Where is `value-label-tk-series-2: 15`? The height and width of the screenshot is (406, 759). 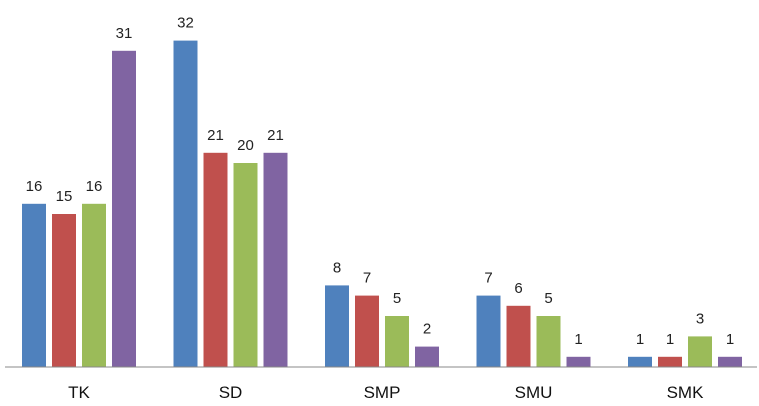
value-label-tk-series-2: 15 is located at coordinates (64, 196).